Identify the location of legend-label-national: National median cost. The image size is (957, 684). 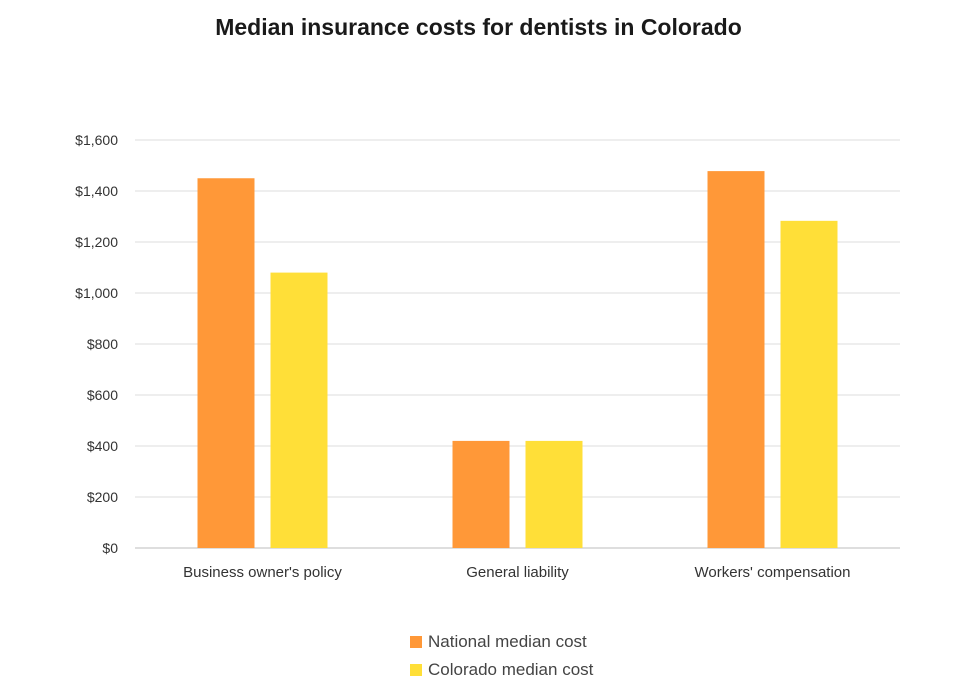
(507, 641).